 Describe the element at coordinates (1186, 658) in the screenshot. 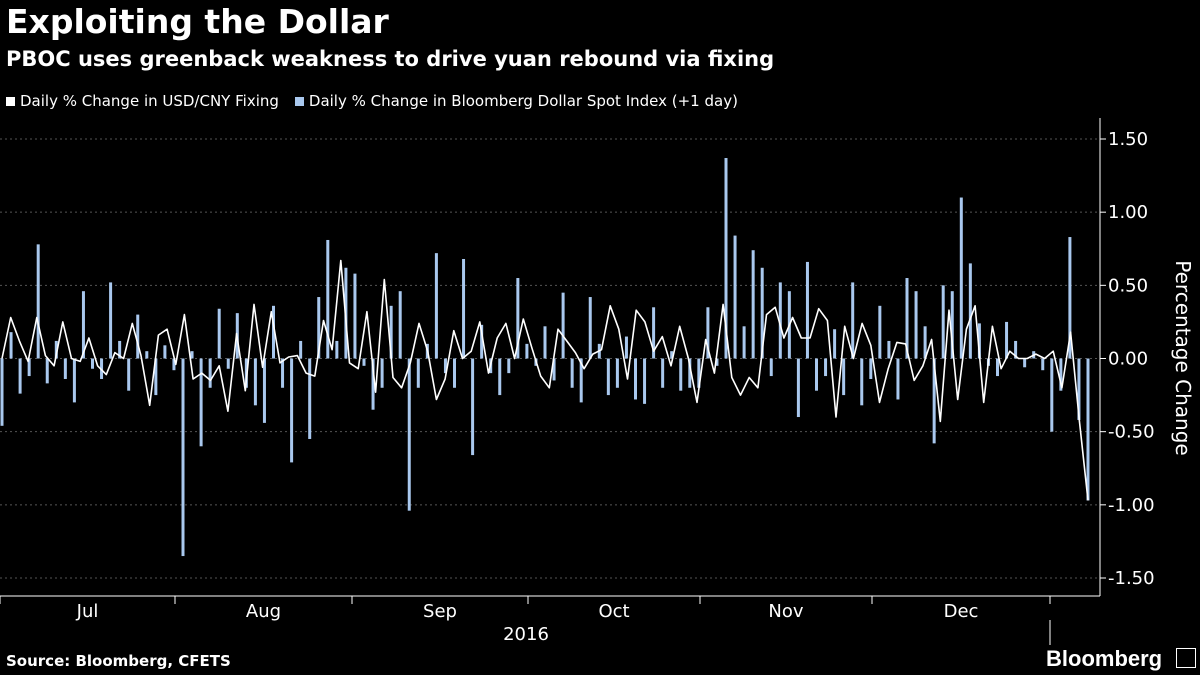

I see `bloomberg-terminal-icon` at that location.